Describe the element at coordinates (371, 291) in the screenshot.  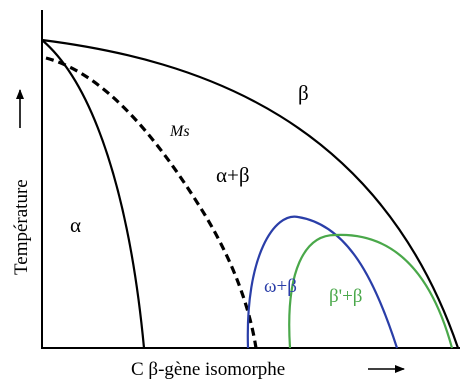
I see `beta-prime-beta-curve` at that location.